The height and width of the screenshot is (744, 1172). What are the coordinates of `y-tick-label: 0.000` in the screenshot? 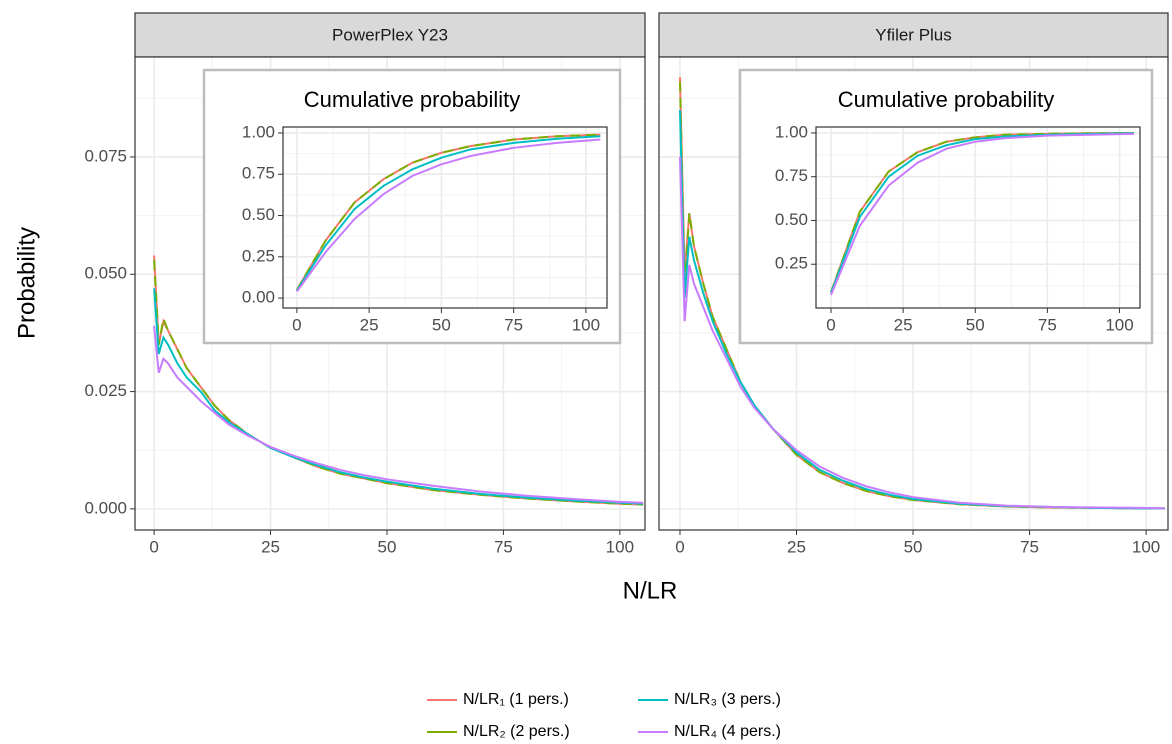 It's located at (105, 507).